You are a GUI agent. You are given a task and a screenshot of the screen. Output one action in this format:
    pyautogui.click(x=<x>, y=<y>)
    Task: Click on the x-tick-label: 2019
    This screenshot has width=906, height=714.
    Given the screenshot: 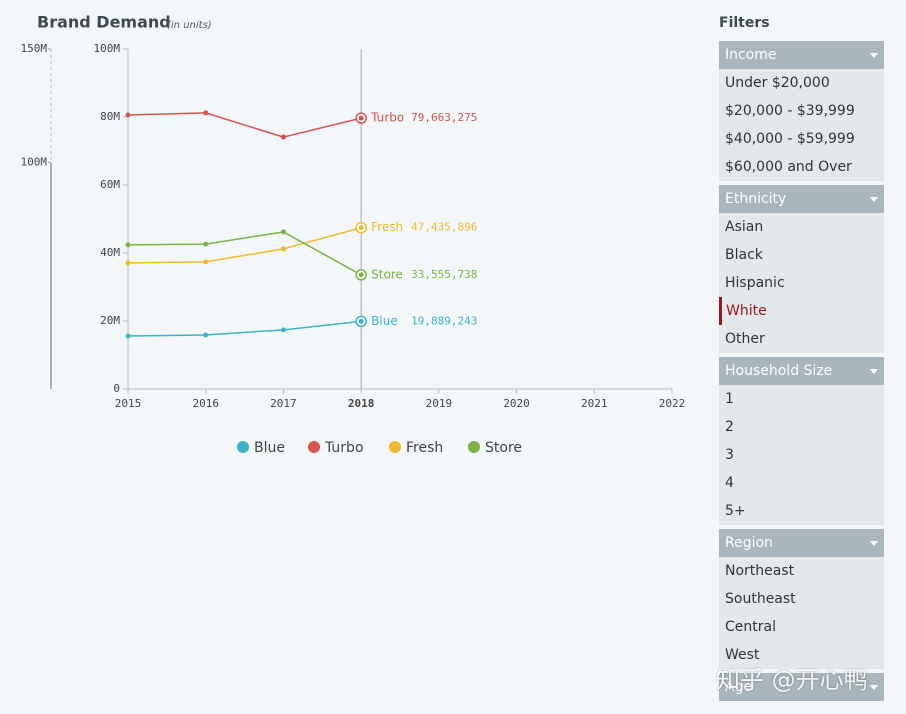 What is the action you would take?
    pyautogui.click(x=439, y=403)
    